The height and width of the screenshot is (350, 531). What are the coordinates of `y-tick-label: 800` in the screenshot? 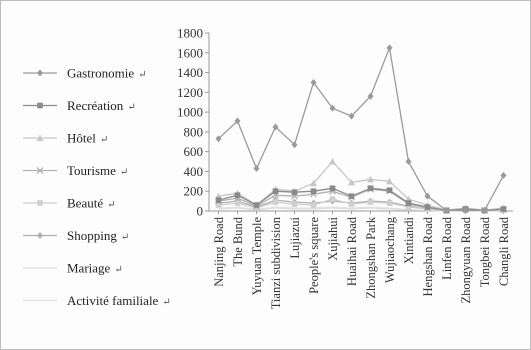 It's located at (194, 131).